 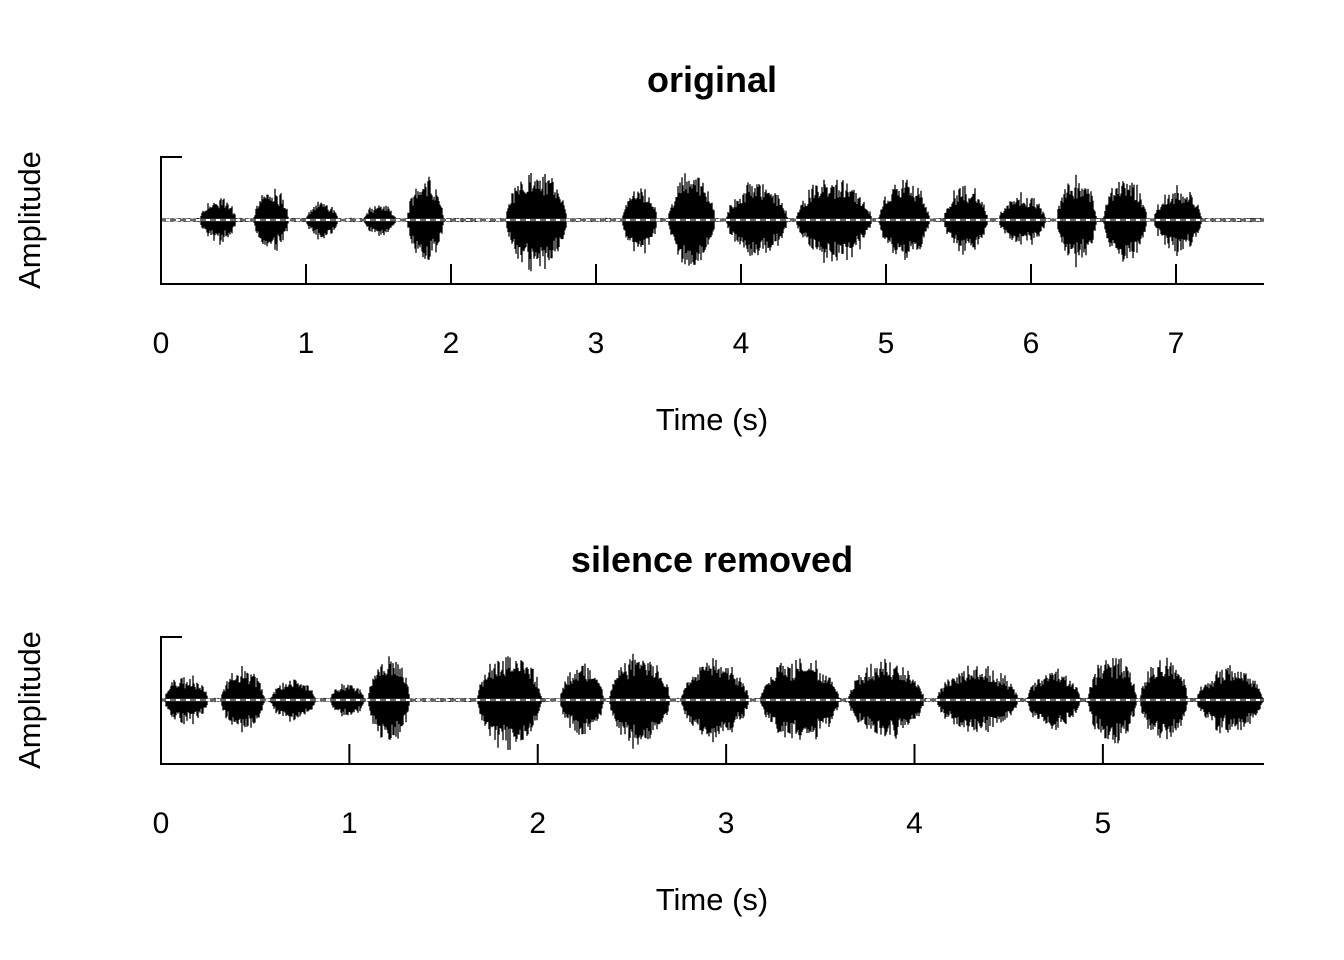 I want to click on waveform-silence-removed, so click(x=712, y=701).